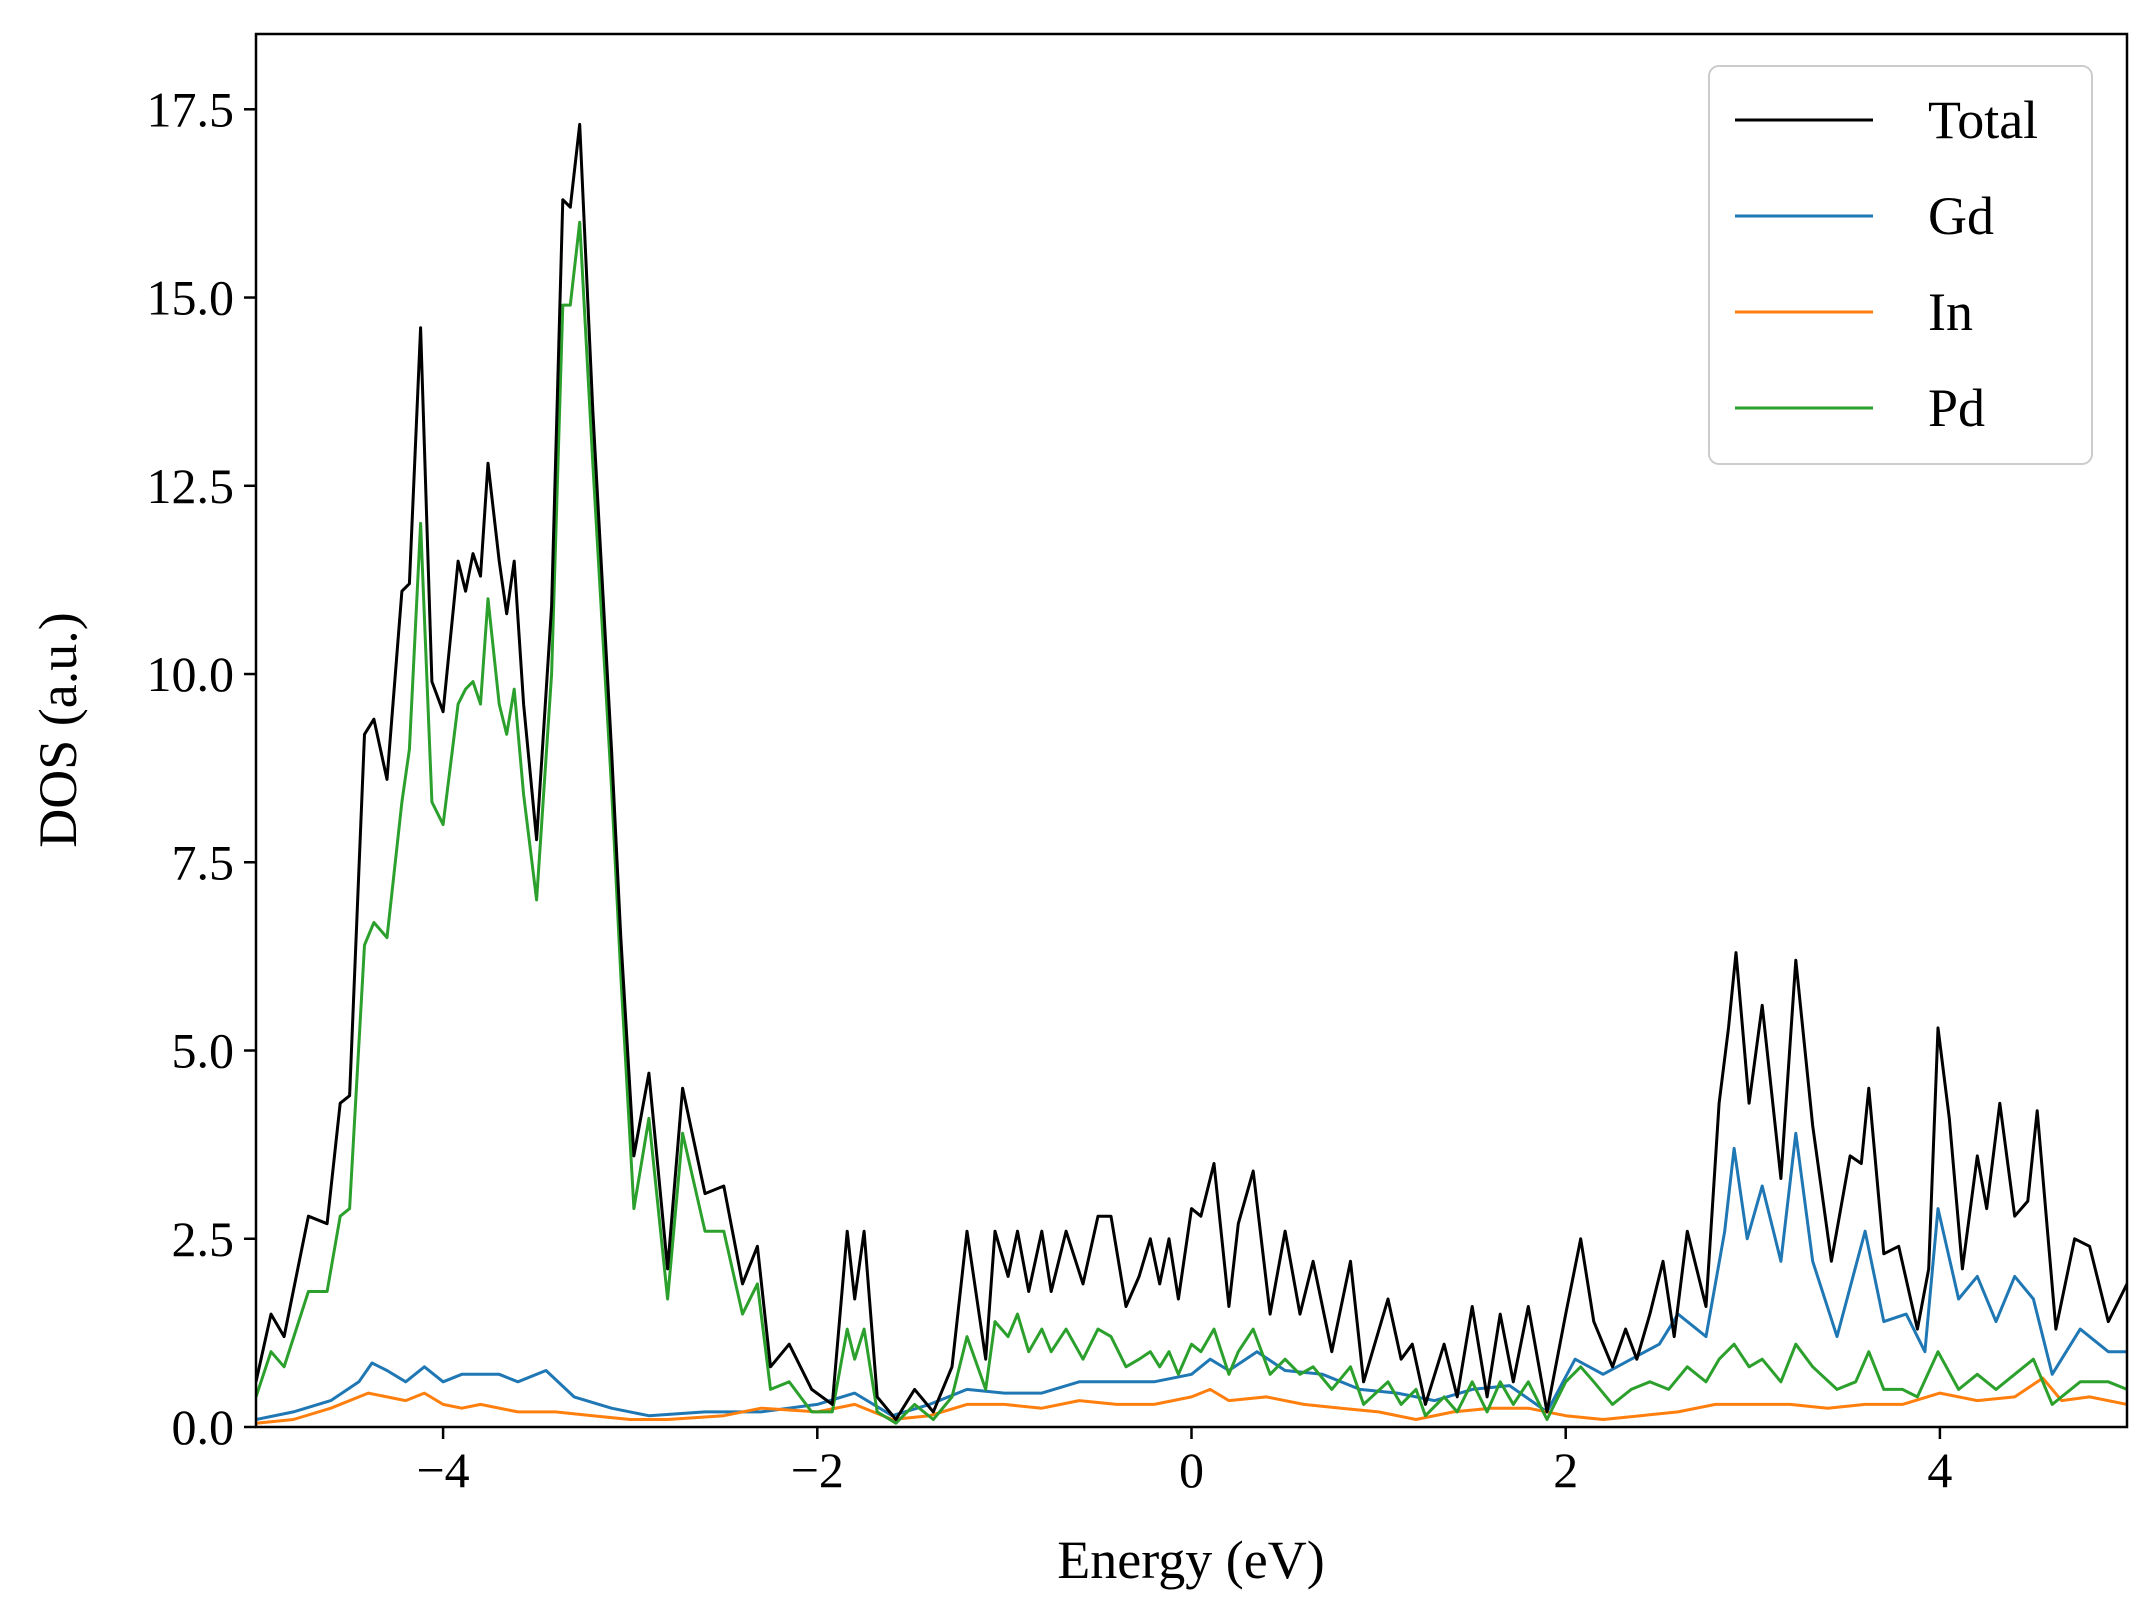 The height and width of the screenshot is (1617, 2147). I want to click on y-tick-label: 2.5, so click(203, 1239).